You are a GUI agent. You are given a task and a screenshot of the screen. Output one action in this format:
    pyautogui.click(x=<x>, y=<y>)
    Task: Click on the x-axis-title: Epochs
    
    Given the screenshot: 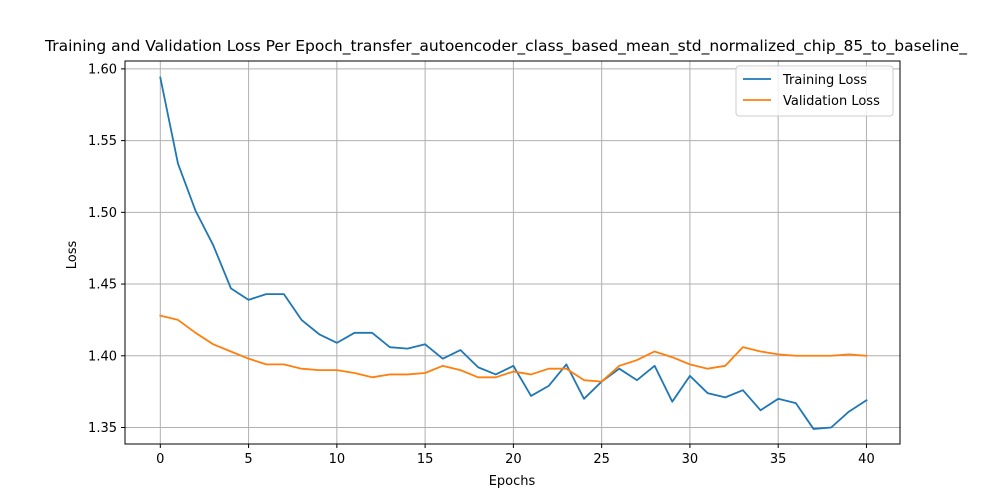 What is the action you would take?
    pyautogui.click(x=512, y=481)
    